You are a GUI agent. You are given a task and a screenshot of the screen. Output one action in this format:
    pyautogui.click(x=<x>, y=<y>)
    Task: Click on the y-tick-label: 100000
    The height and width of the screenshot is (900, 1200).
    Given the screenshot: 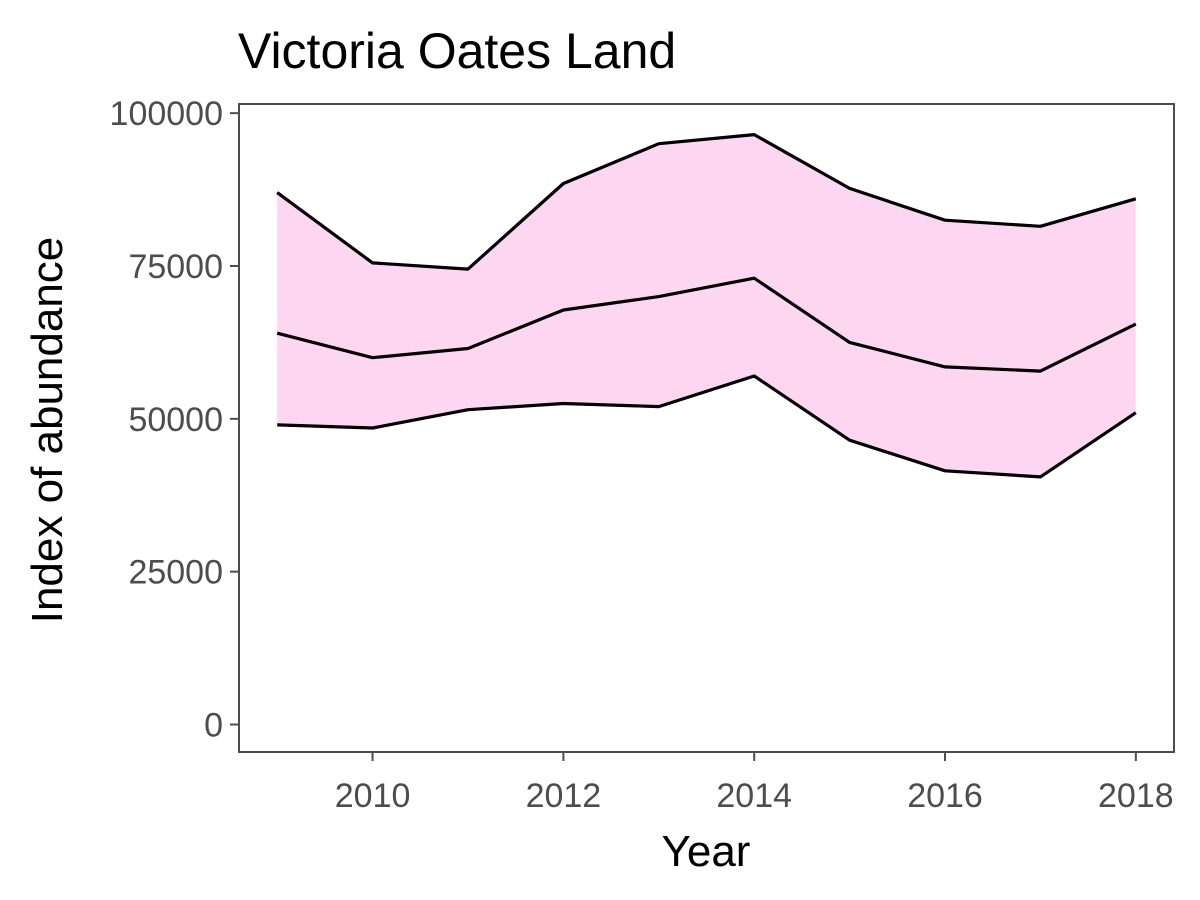 What is the action you would take?
    pyautogui.click(x=166, y=114)
    